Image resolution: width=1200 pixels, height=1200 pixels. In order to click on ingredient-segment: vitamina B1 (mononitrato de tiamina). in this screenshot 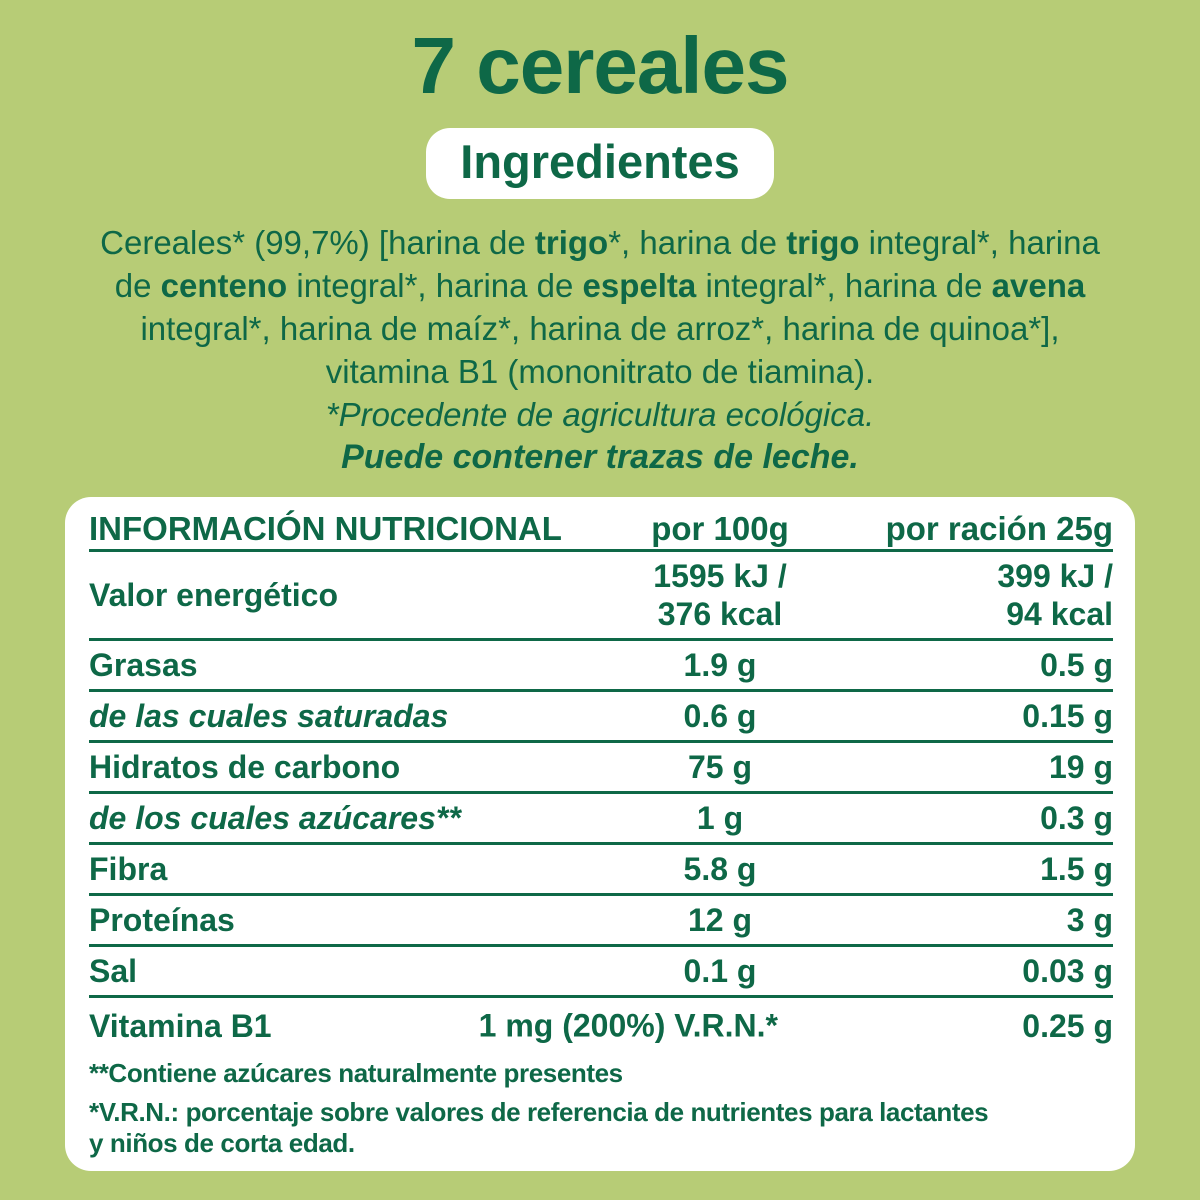, I will do `click(600, 371)`.